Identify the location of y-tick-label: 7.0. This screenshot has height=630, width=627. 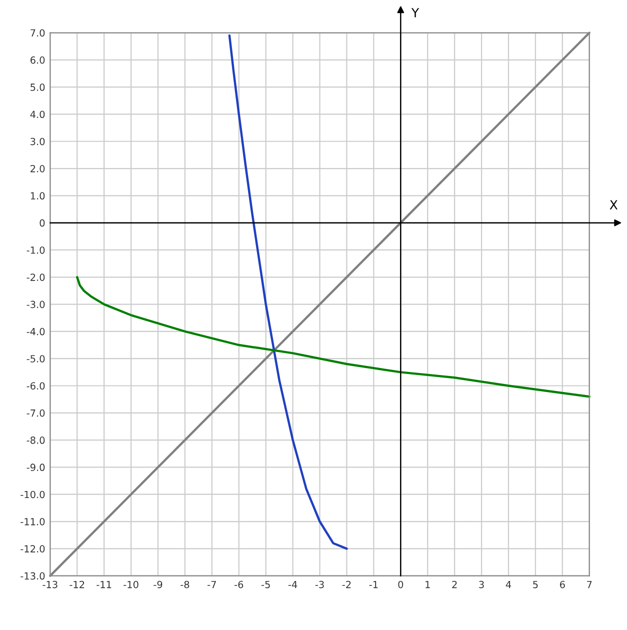
(37, 33).